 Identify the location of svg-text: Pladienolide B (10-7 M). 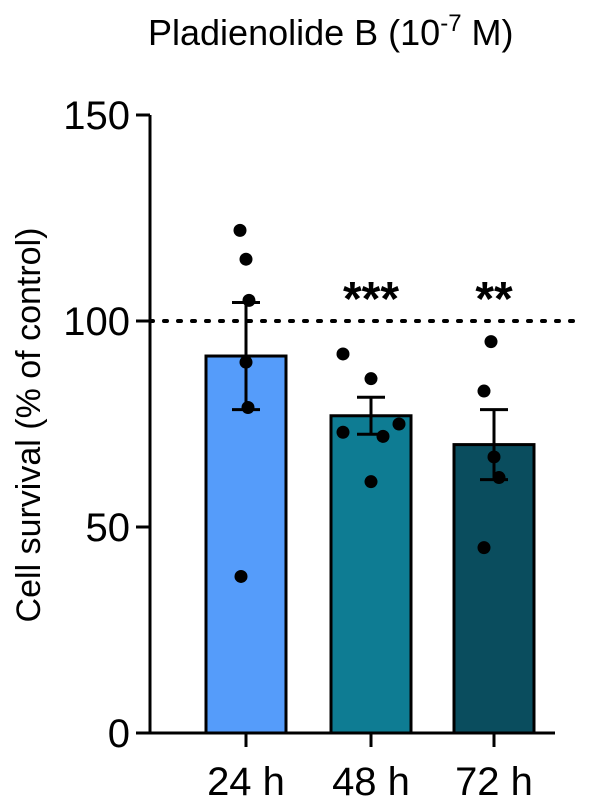
(331, 31).